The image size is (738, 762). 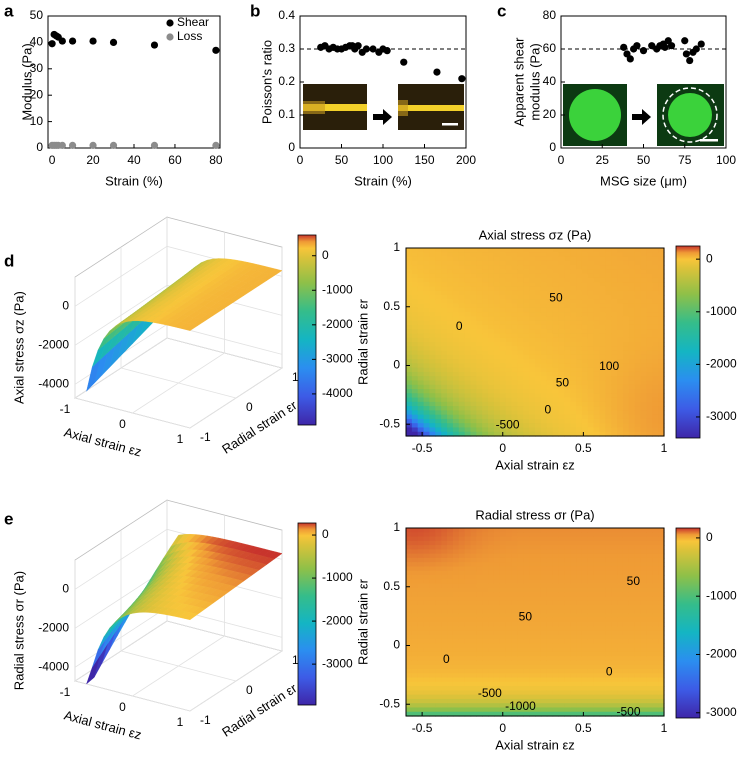 I want to click on x-tick-label: 20, so click(x=93, y=160).